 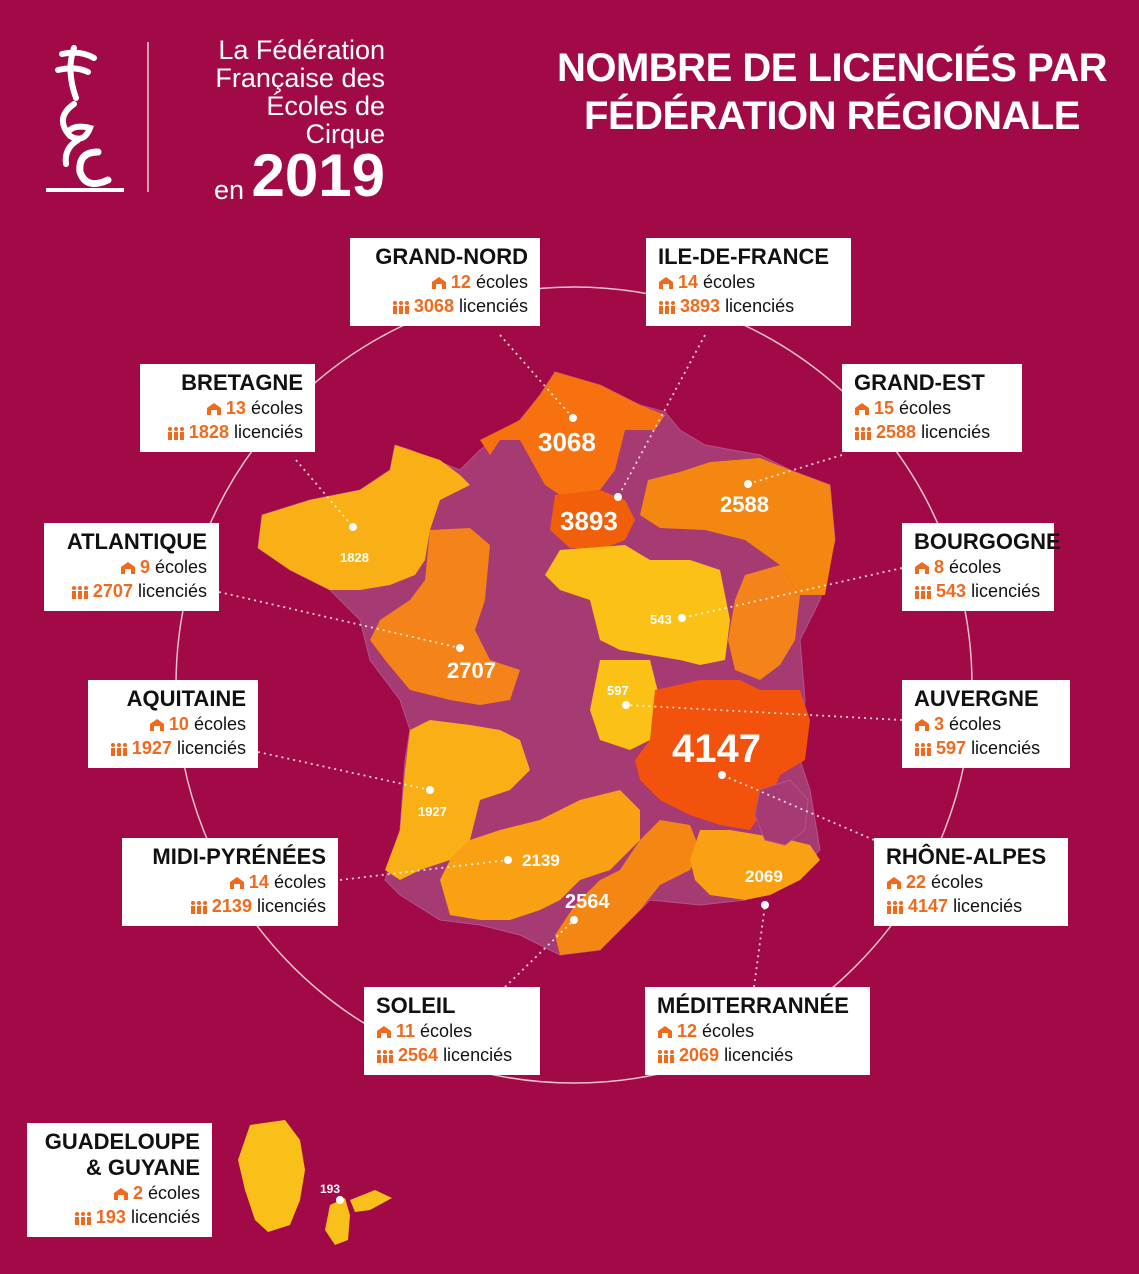 What do you see at coordinates (919, 382) in the screenshot?
I see `region-name: GRAND-EST` at bounding box center [919, 382].